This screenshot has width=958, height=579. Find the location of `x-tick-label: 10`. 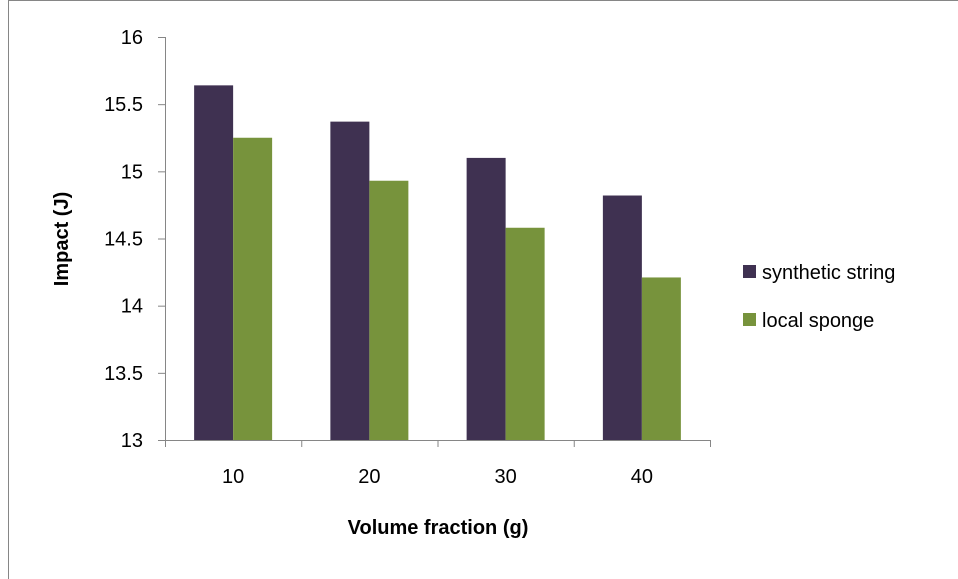

x-tick-label: 10 is located at coordinates (233, 477).